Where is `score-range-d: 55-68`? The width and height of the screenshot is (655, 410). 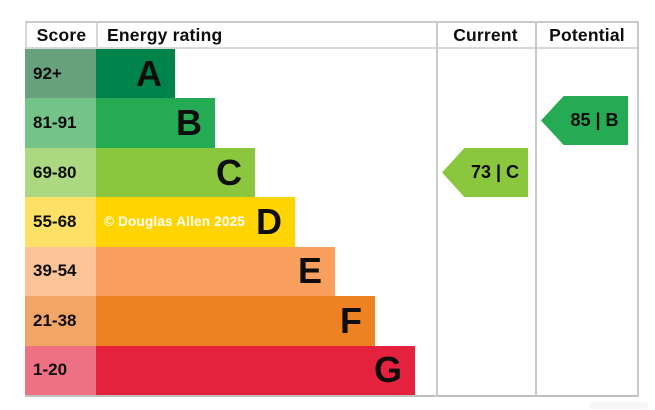
score-range-d: 55-68 is located at coordinates (60, 222).